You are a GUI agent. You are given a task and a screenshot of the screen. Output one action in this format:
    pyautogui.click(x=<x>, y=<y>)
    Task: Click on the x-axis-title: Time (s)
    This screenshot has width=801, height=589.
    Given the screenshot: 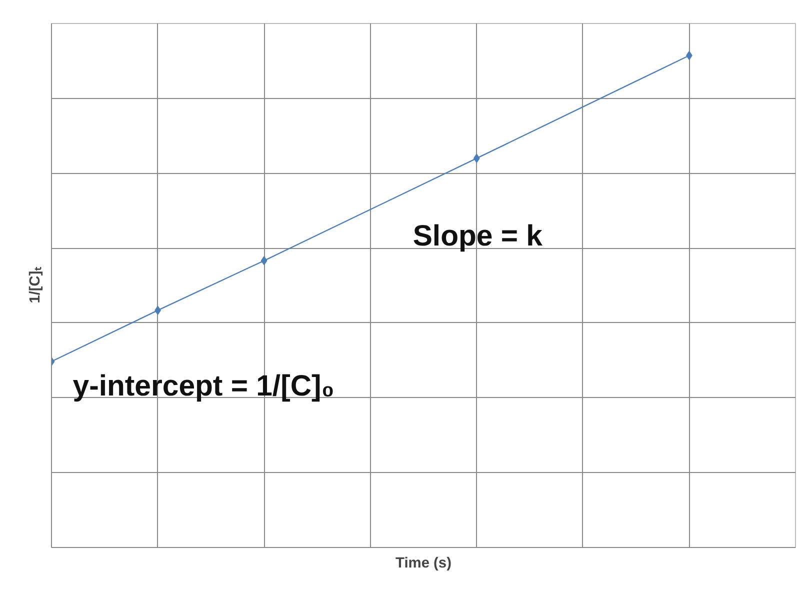 What is the action you would take?
    pyautogui.click(x=424, y=564)
    